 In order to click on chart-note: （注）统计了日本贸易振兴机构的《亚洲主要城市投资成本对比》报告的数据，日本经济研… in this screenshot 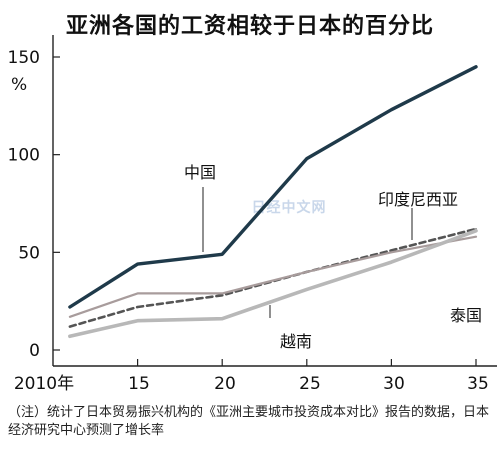, I will do `click(249, 421)`.